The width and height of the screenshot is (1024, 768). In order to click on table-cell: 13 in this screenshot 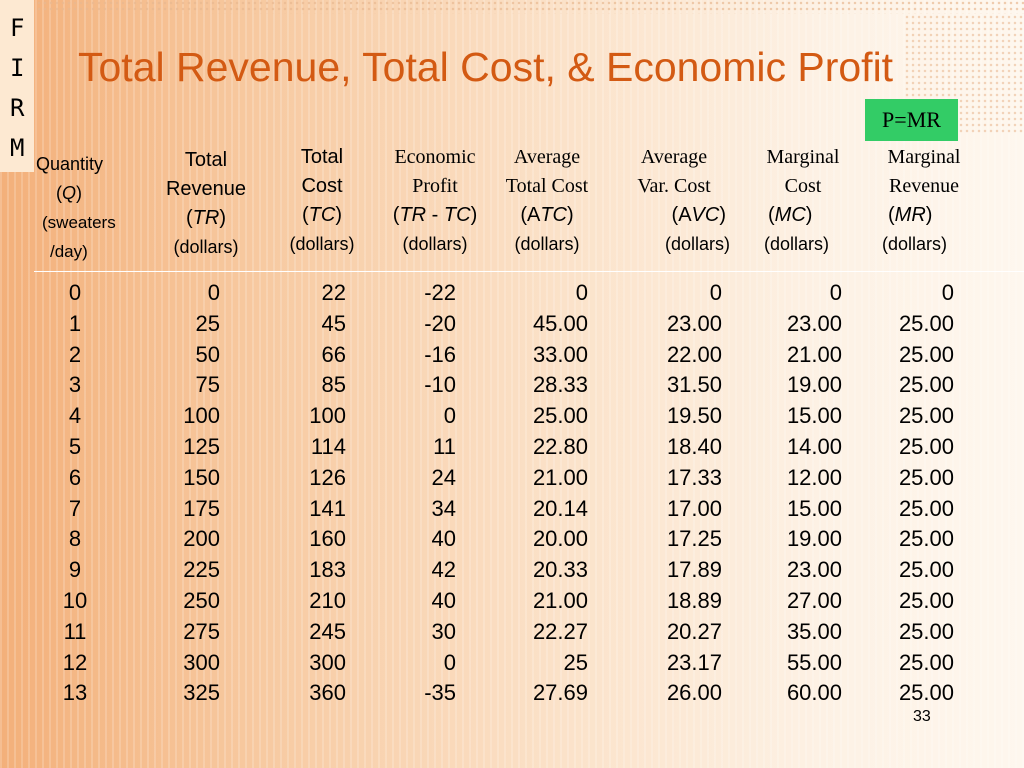, I will do `click(75, 693)`.